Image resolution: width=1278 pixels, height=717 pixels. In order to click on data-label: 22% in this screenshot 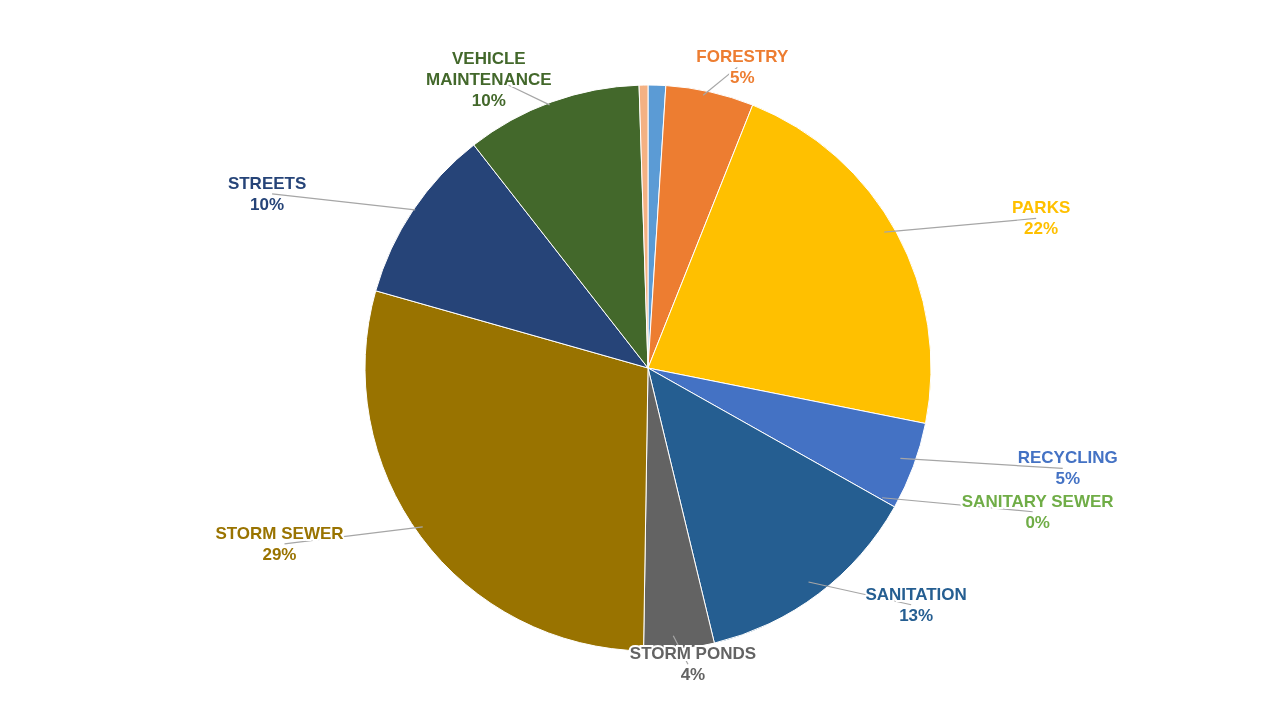, I will do `click(1041, 229)`.